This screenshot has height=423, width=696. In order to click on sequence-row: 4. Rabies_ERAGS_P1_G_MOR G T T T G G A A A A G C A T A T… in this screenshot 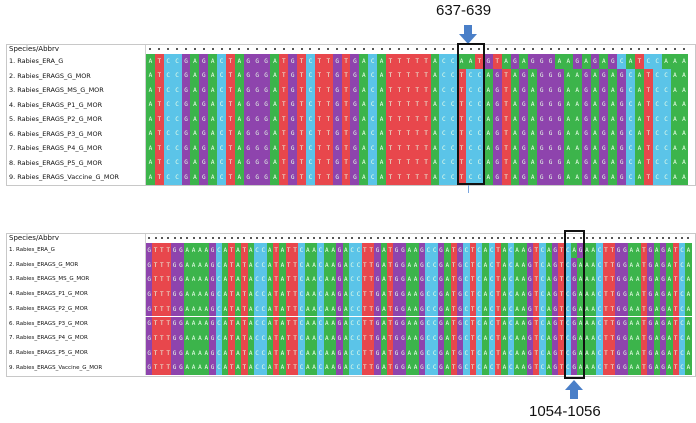, I will do `click(349, 294)`.